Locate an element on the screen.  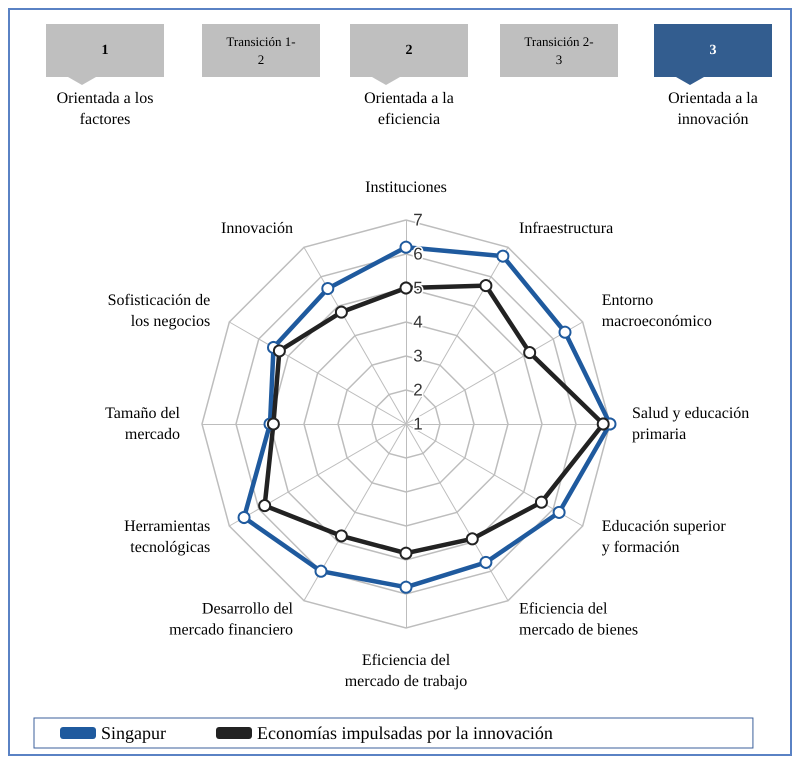
text: Orientada a los factores is located at coordinates (105, 109).